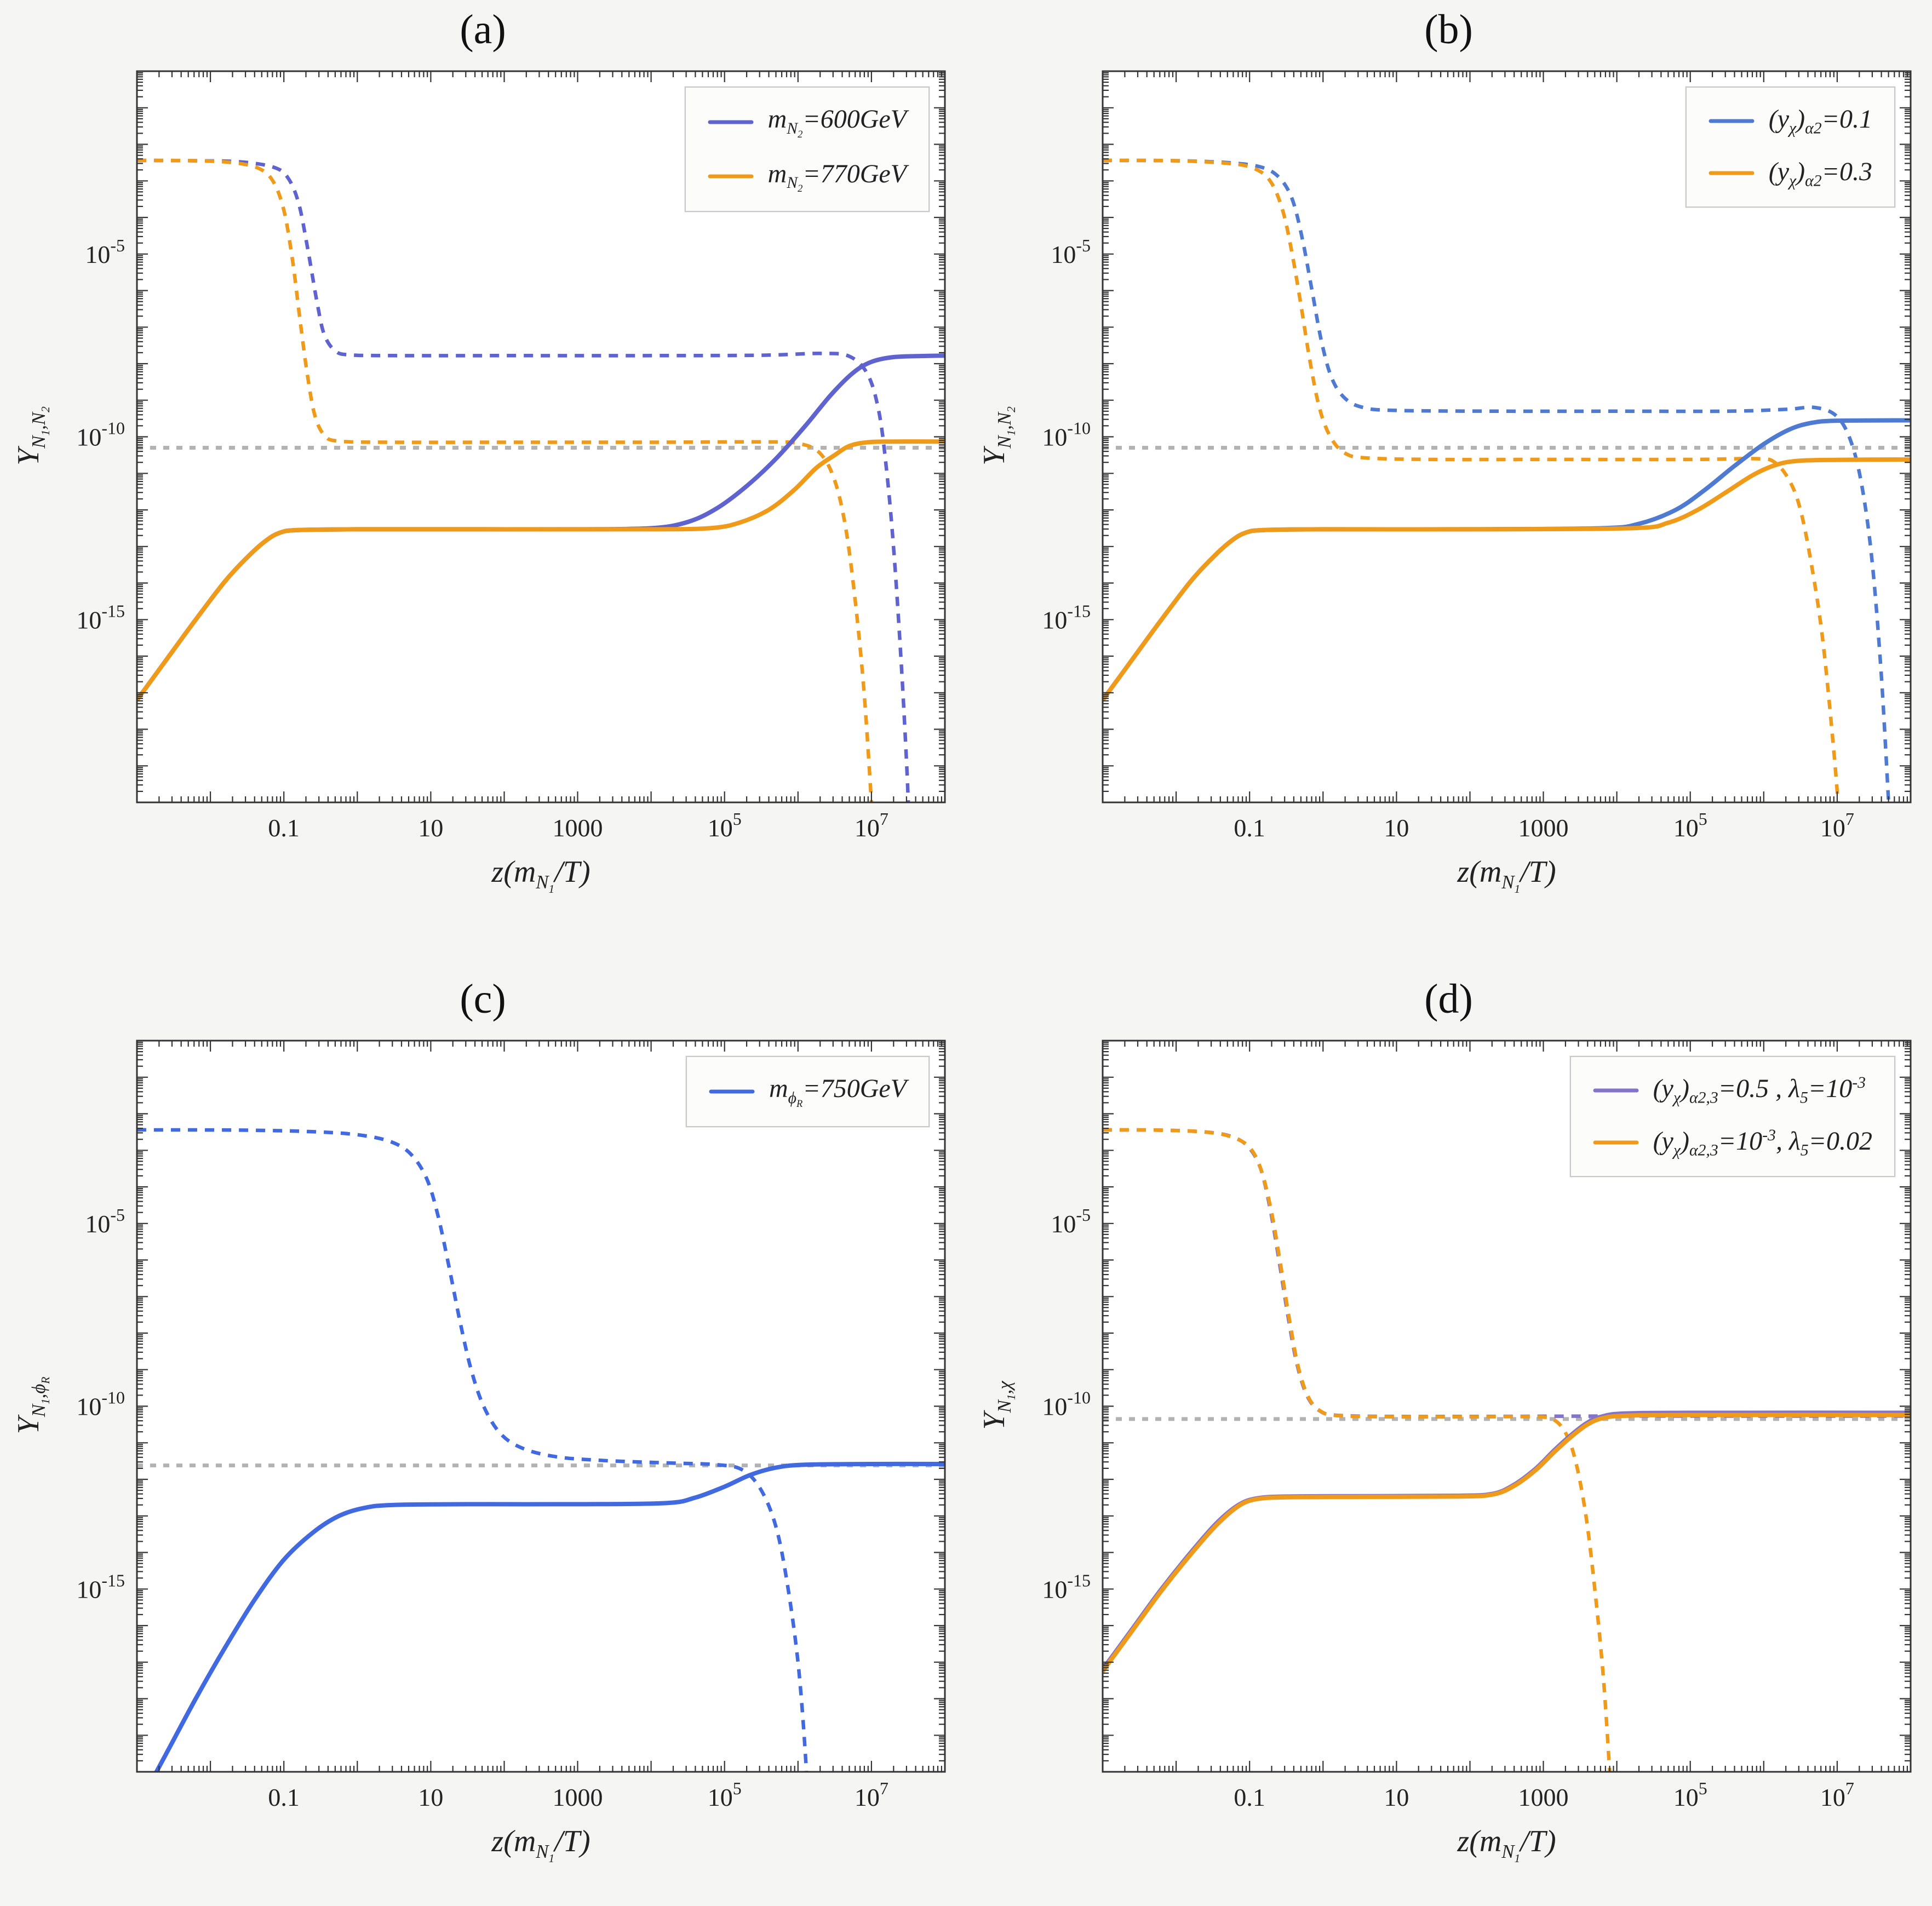 This screenshot has width=1932, height=1906. What do you see at coordinates (838, 1091) in the screenshot?
I see `legend-label: mϕR=750GeV` at bounding box center [838, 1091].